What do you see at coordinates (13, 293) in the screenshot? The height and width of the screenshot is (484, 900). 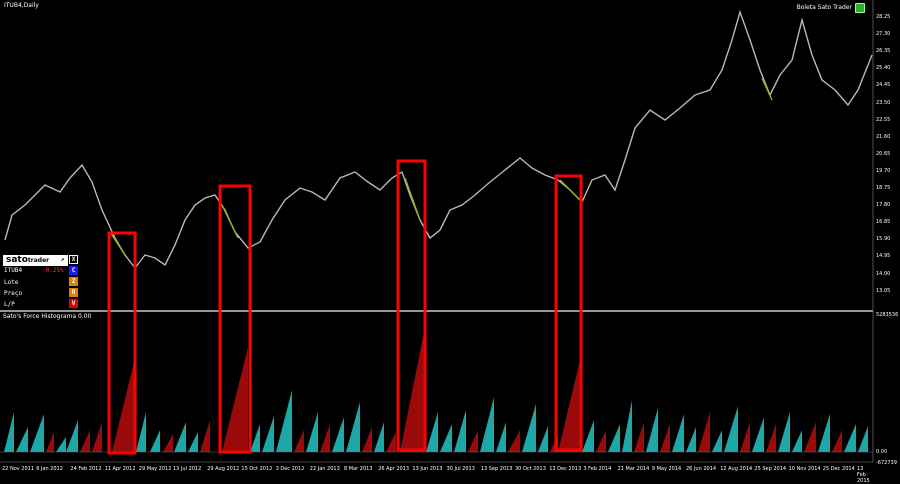 I see `preco-label: Preço` at bounding box center [13, 293].